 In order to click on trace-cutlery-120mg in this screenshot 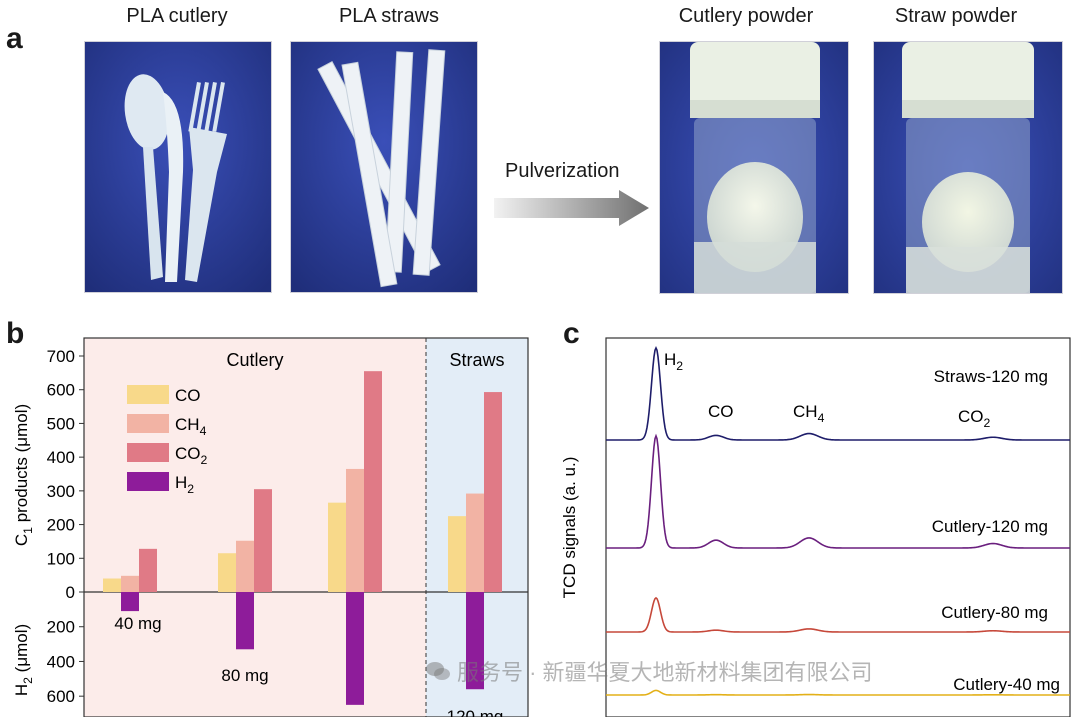, I will do `click(838, 491)`.